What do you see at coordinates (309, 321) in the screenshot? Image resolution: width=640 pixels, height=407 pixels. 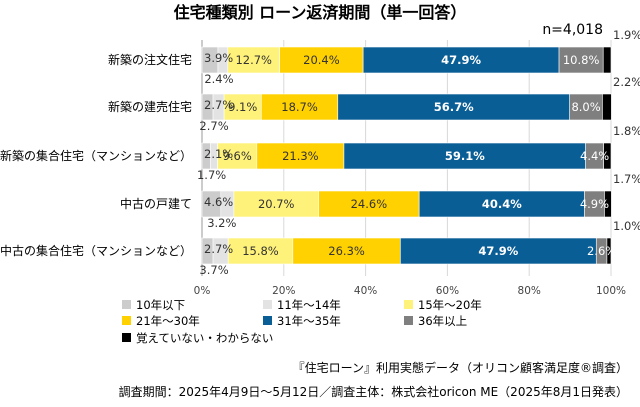 I see `legend-label: 31年～35年` at bounding box center [309, 321].